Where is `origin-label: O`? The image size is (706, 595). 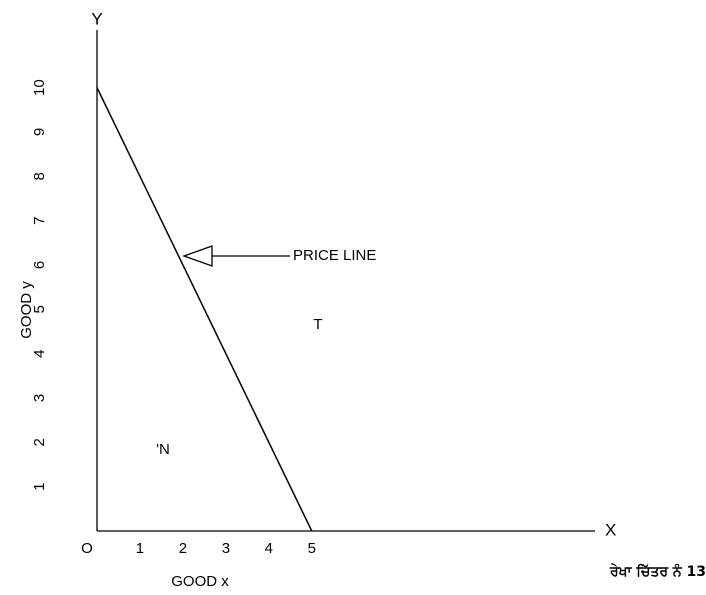 origin-label: O is located at coordinates (87, 548).